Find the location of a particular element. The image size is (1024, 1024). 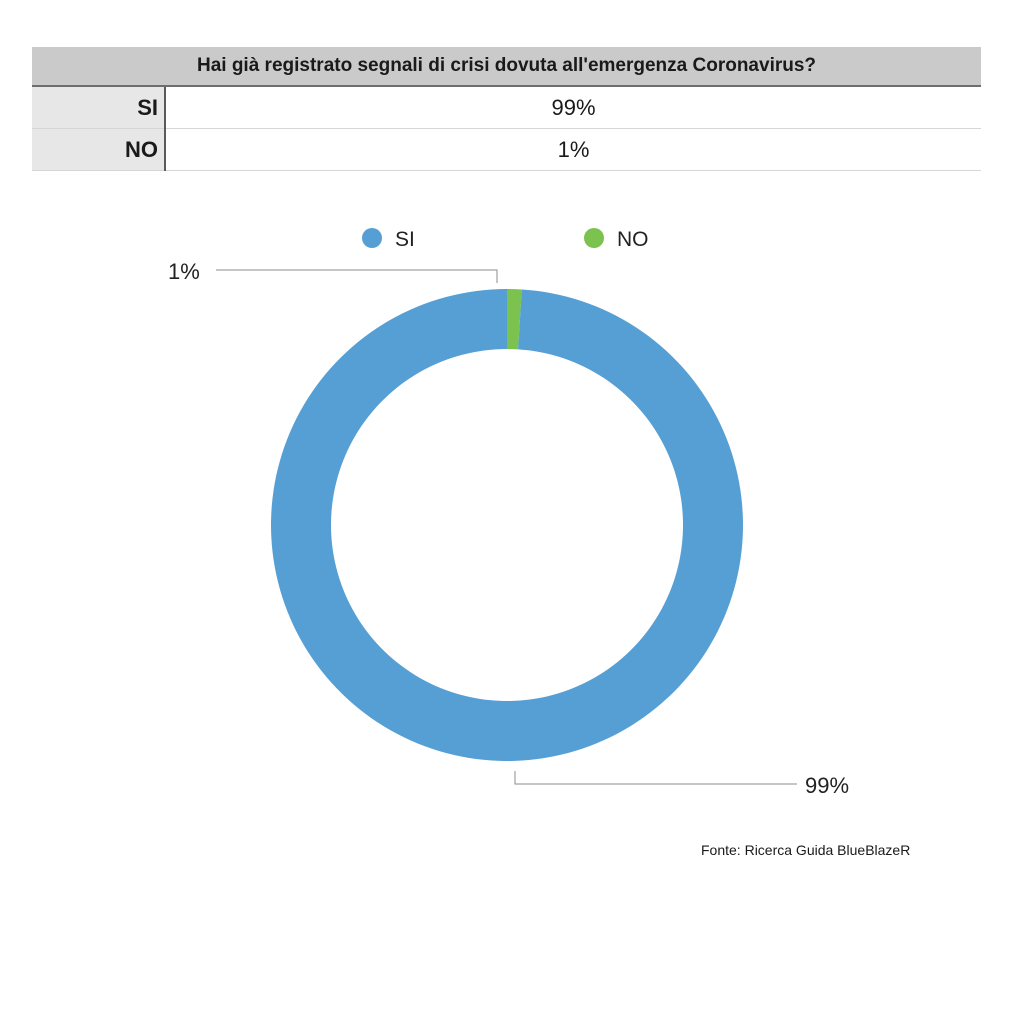

legend-marker-si is located at coordinates (372, 238).